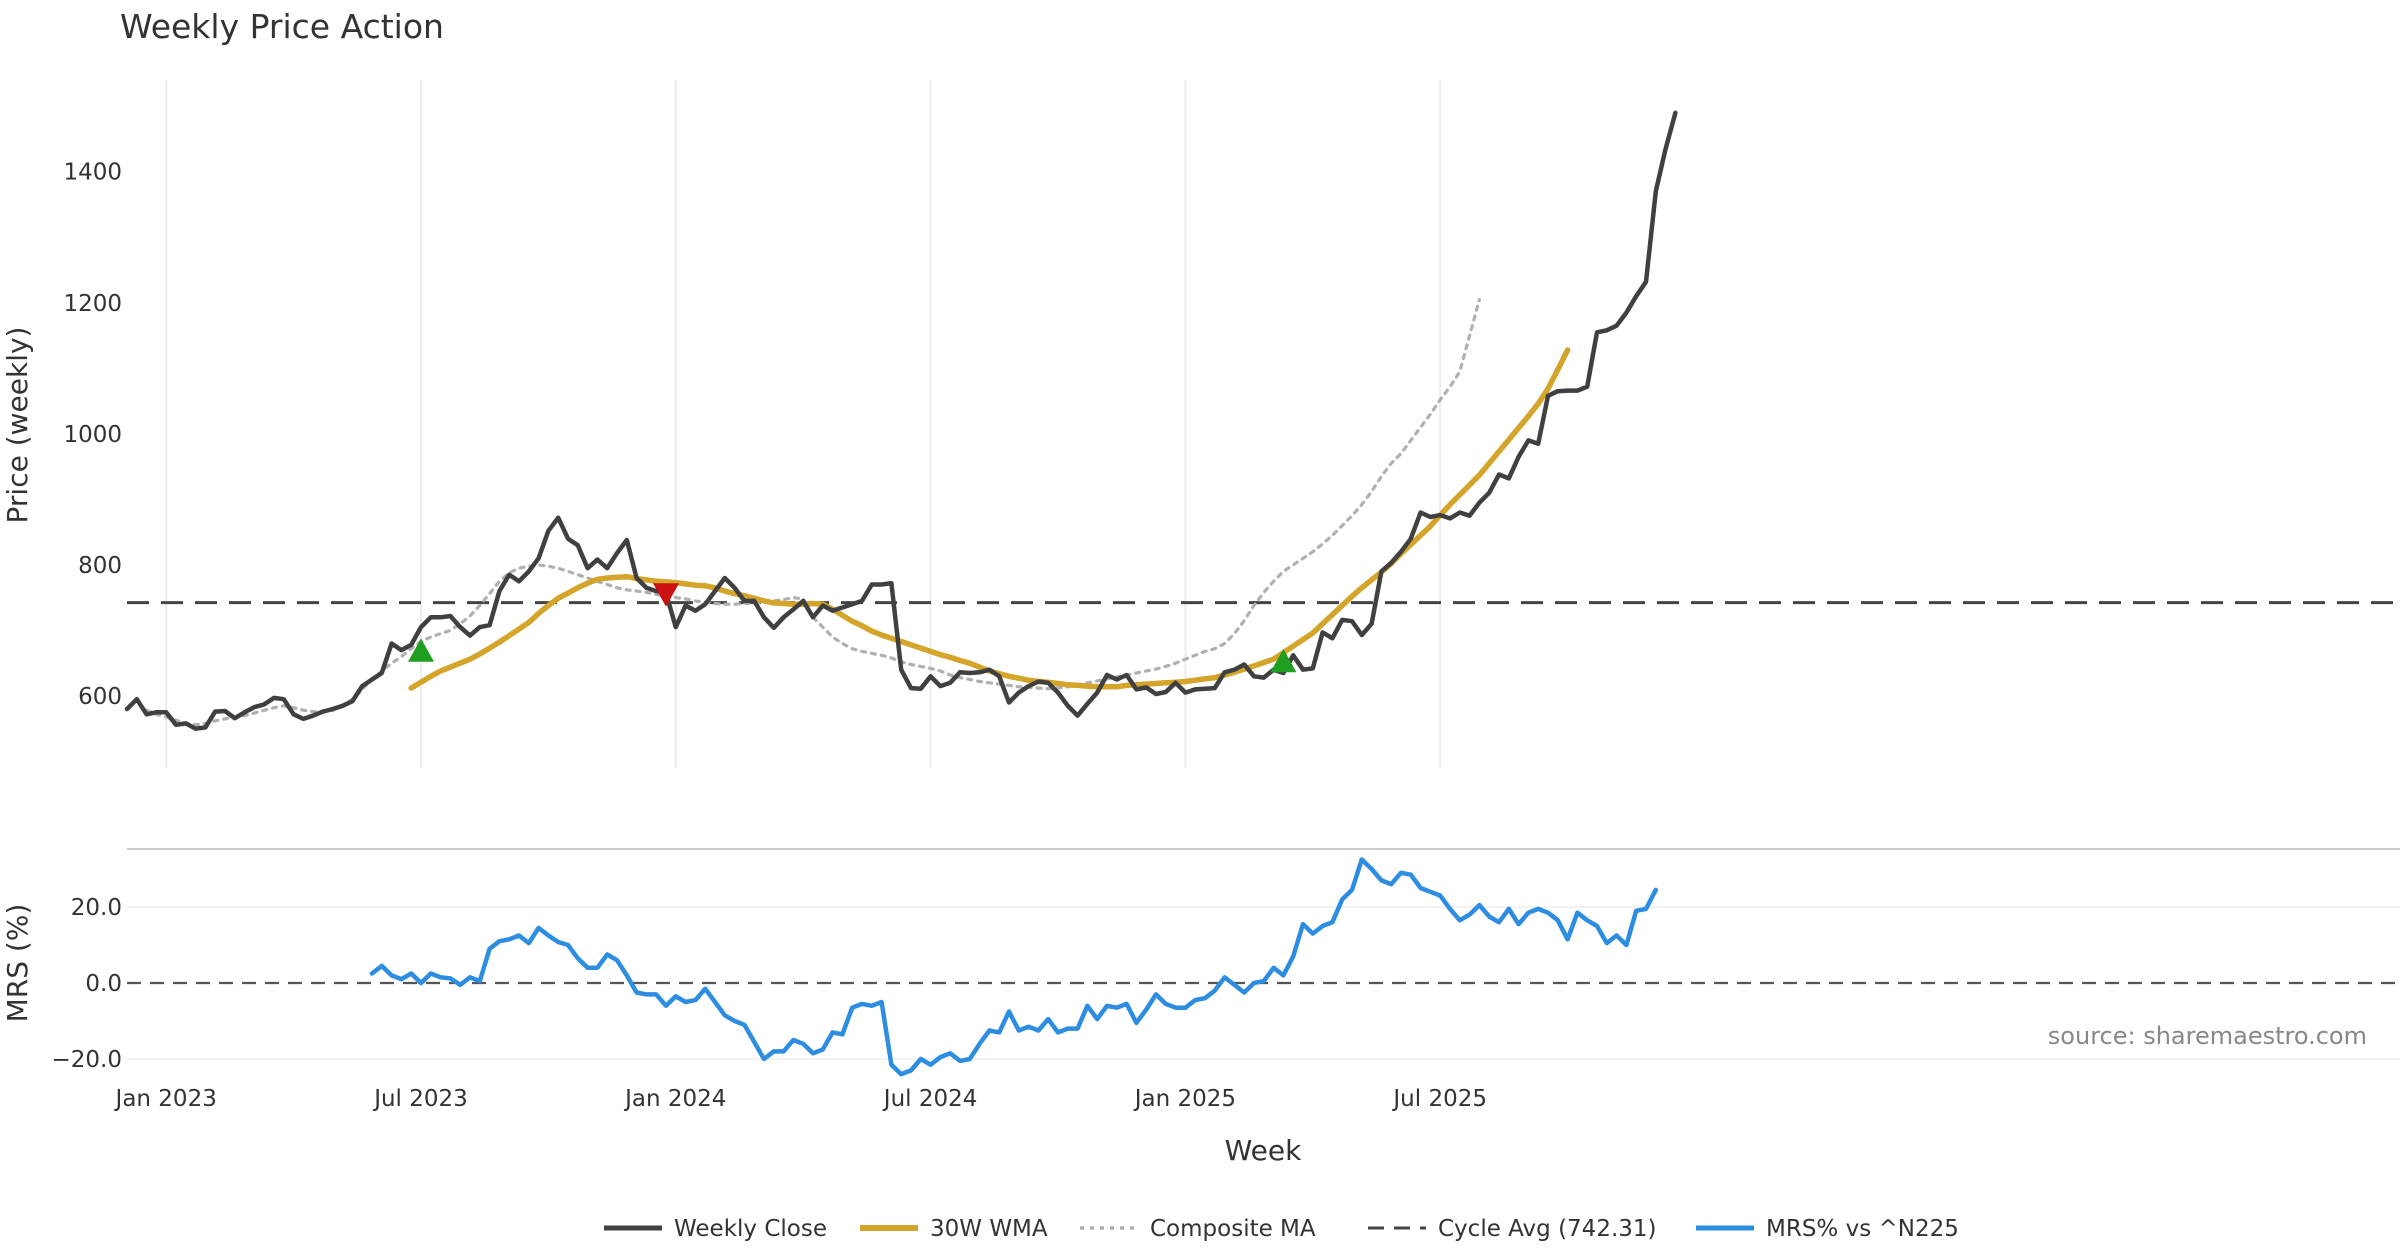 This screenshot has width=2400, height=1260. Describe the element at coordinates (17, 425) in the screenshot. I see `price-y-axis-title: Price (weekly)` at that location.